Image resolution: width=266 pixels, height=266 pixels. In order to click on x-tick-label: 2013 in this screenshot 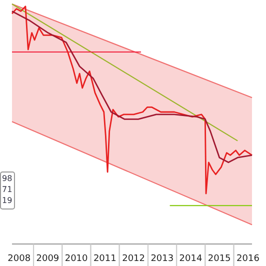, I will do `click(162, 259)`.